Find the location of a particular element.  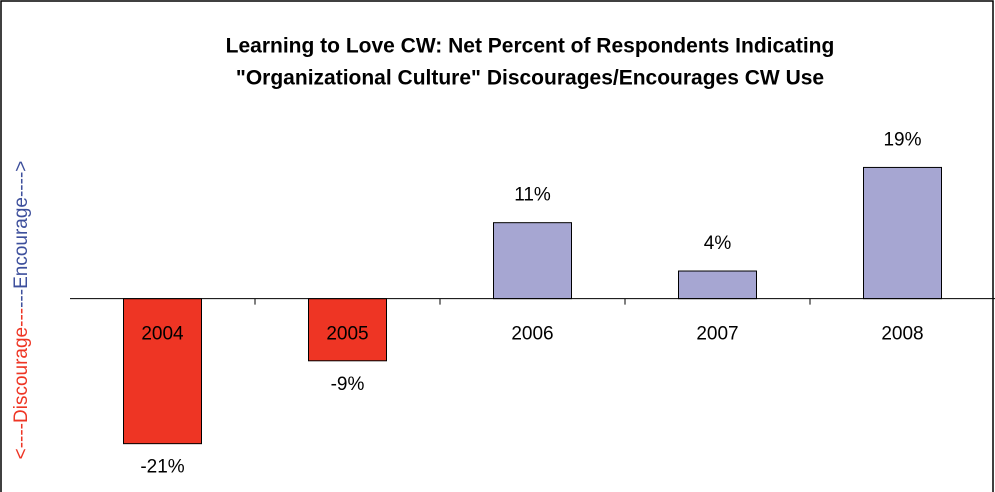

x-tick-label: 2005 is located at coordinates (347, 334).